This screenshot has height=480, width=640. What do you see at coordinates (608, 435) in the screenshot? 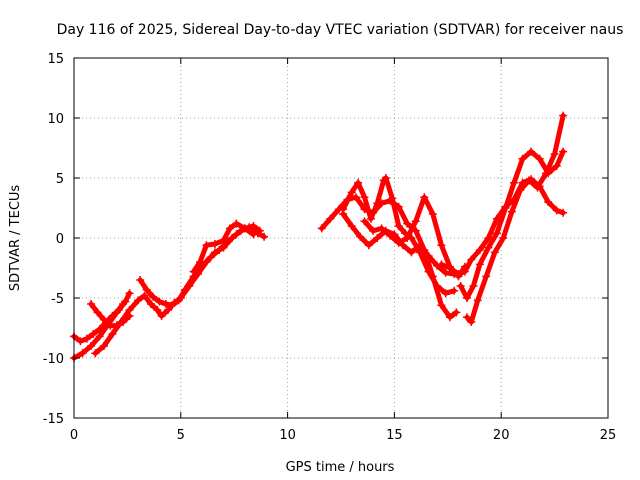
I see `x-tick-label: 25` at bounding box center [608, 435].